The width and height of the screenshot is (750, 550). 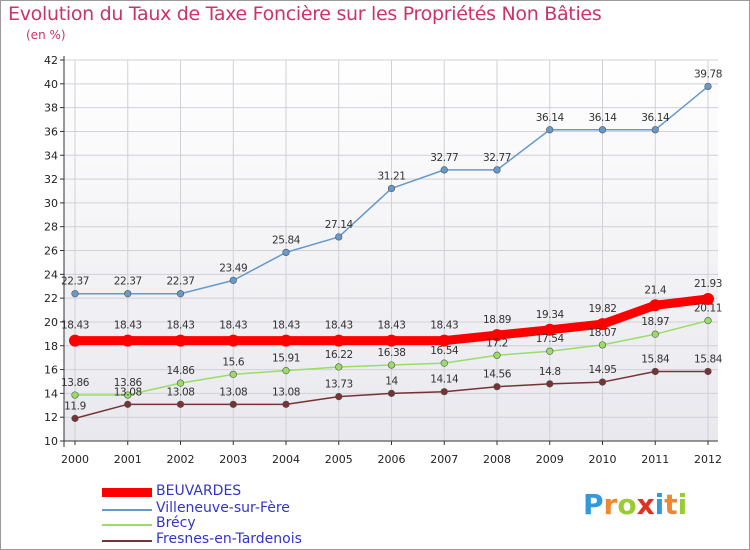 I want to click on data-label: 16.22, so click(x=339, y=355).